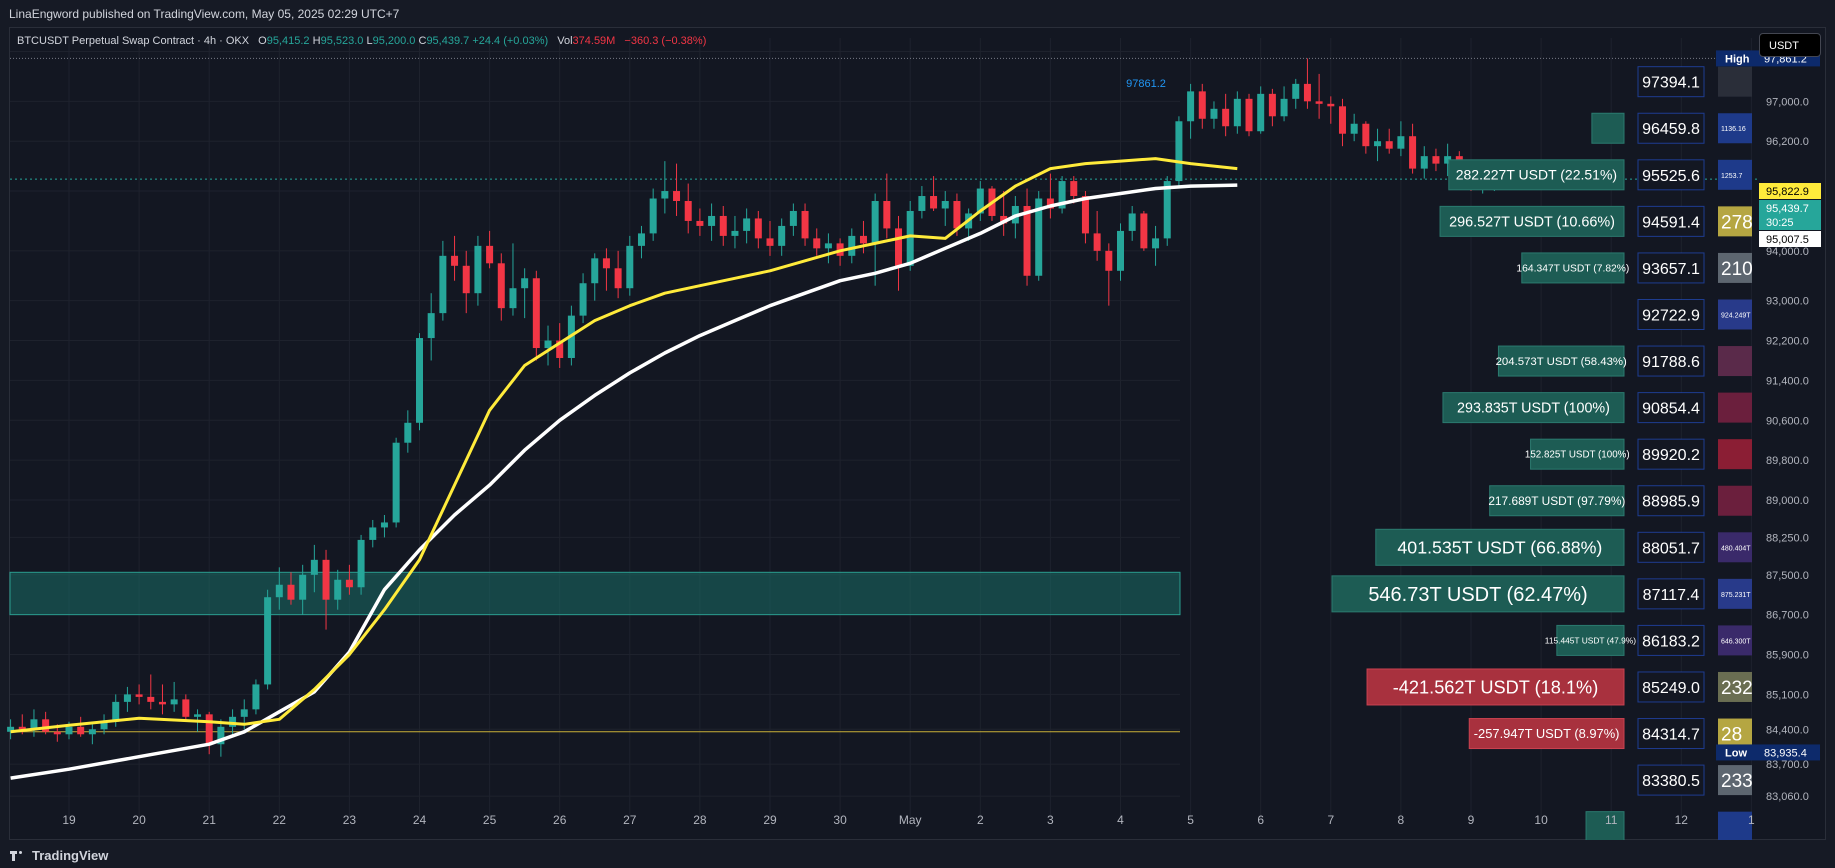  I want to click on y-tick-label: 94,000.0, so click(1787, 252).